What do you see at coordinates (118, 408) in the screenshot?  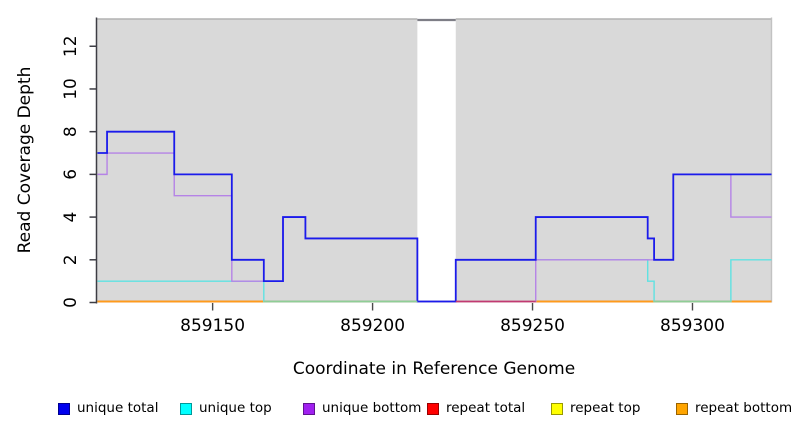 I see `legend-label: unique total` at bounding box center [118, 408].